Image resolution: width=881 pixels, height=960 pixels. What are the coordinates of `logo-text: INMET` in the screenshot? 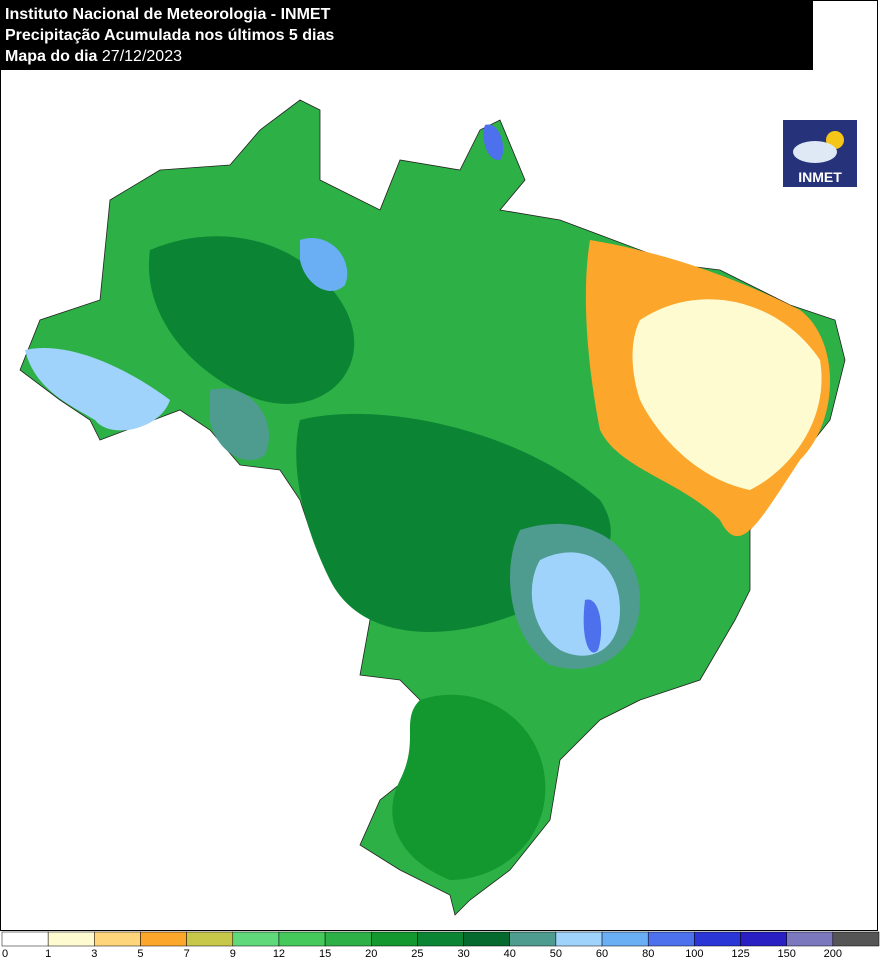 It's located at (820, 177).